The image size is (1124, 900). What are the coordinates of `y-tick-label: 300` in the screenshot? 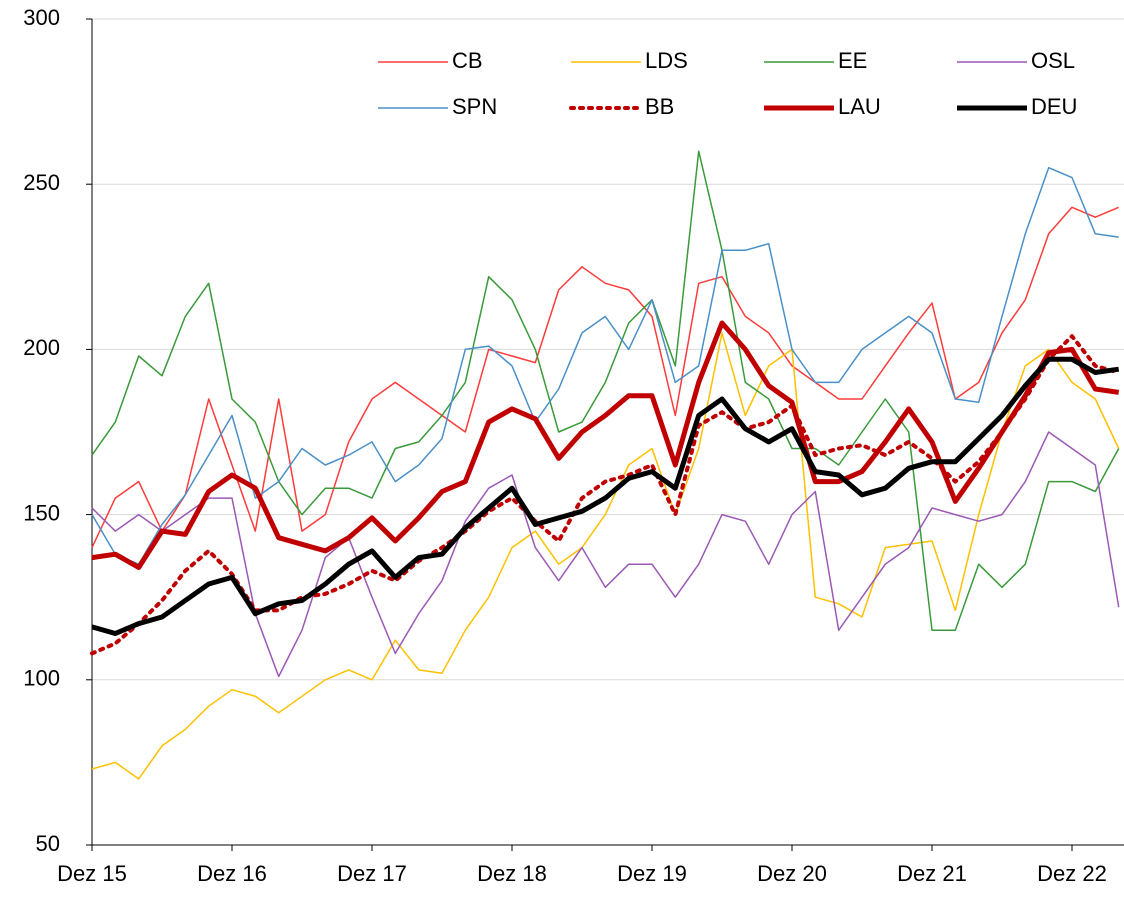 It's located at (41, 17).